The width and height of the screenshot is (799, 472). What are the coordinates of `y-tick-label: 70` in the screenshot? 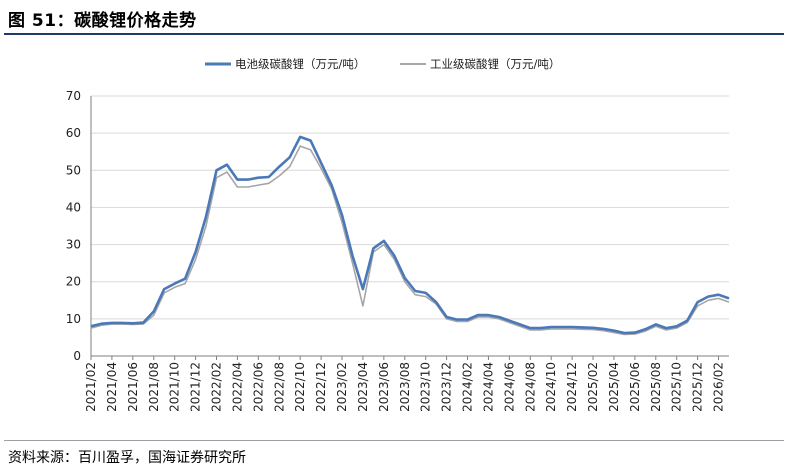 It's located at (73, 96).